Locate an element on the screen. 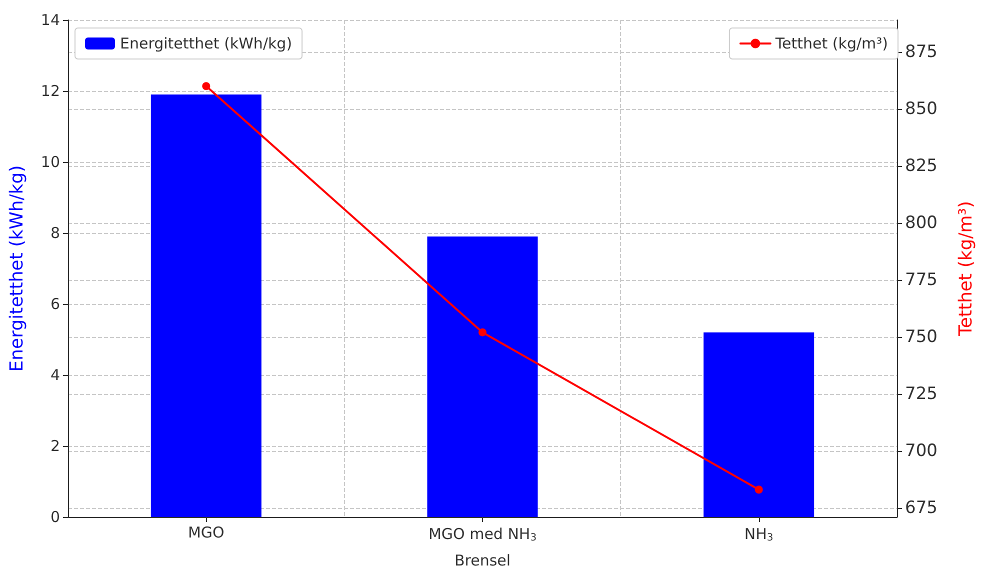 The width and height of the screenshot is (983, 573). y-tick-label: 14 is located at coordinates (50, 20).